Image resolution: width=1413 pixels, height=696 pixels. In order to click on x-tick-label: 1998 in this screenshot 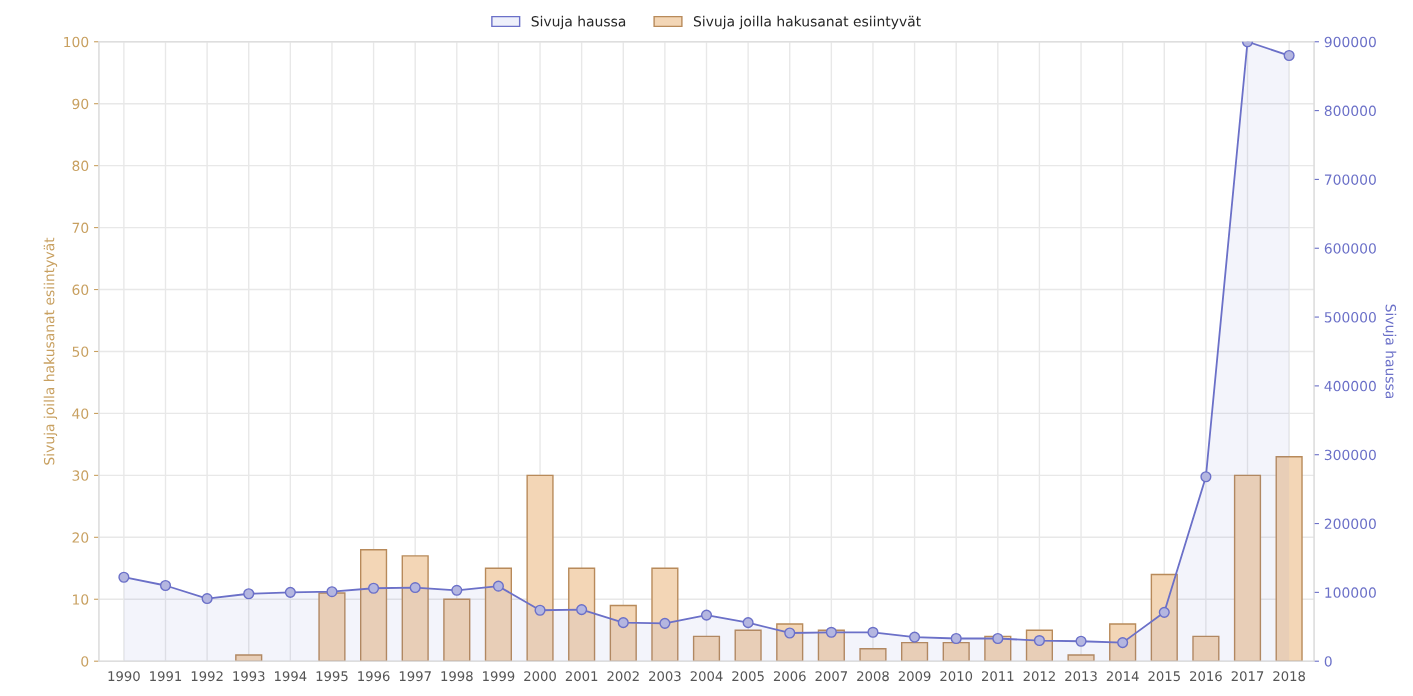, I will do `click(457, 676)`.